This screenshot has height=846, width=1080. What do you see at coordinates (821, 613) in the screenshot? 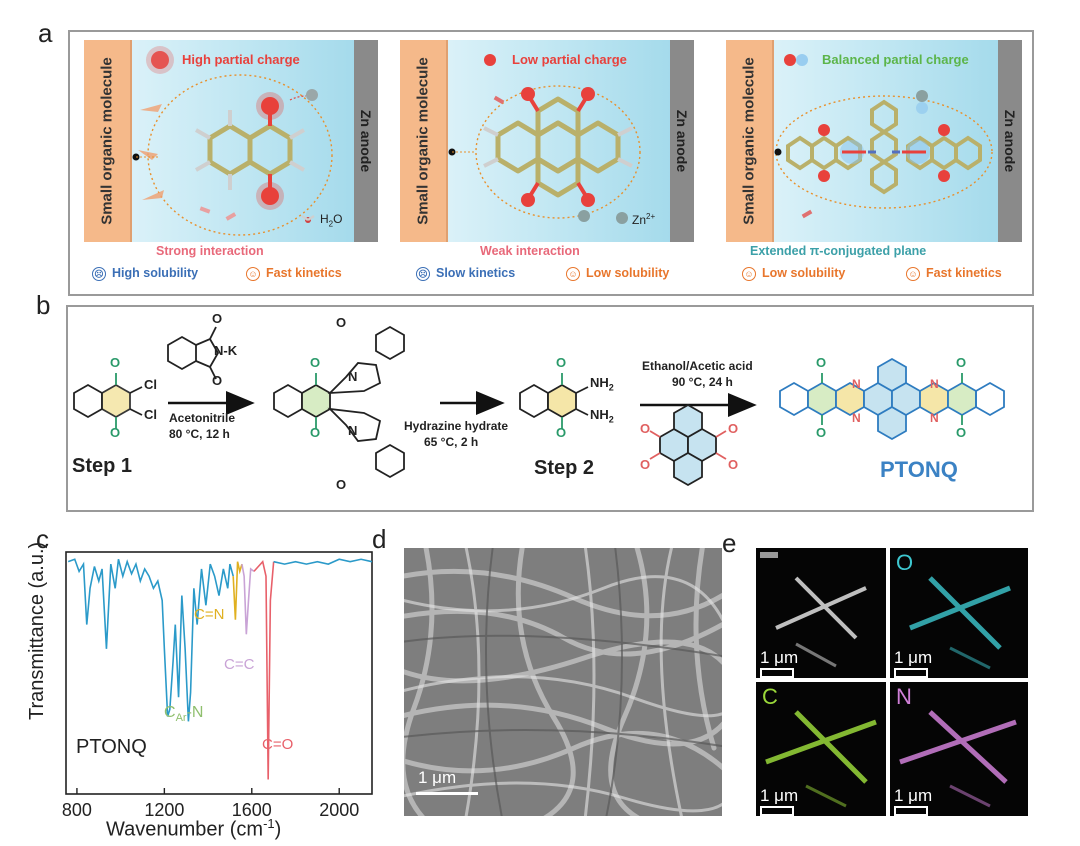
I see `eds-tile-sem: 1 μm` at bounding box center [821, 613].